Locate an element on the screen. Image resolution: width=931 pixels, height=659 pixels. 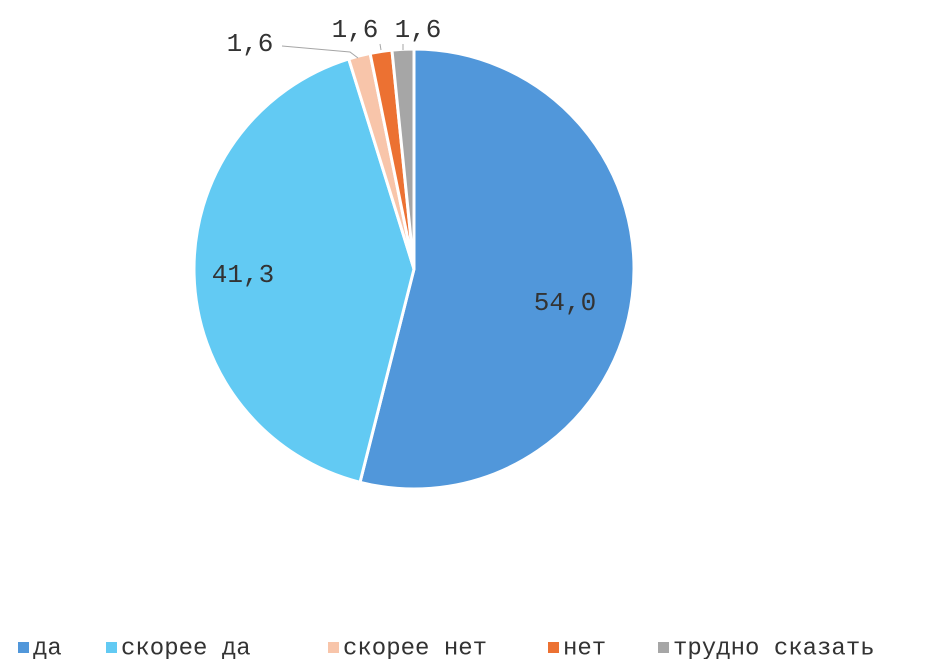
data-label: 54,0 is located at coordinates (565, 303).